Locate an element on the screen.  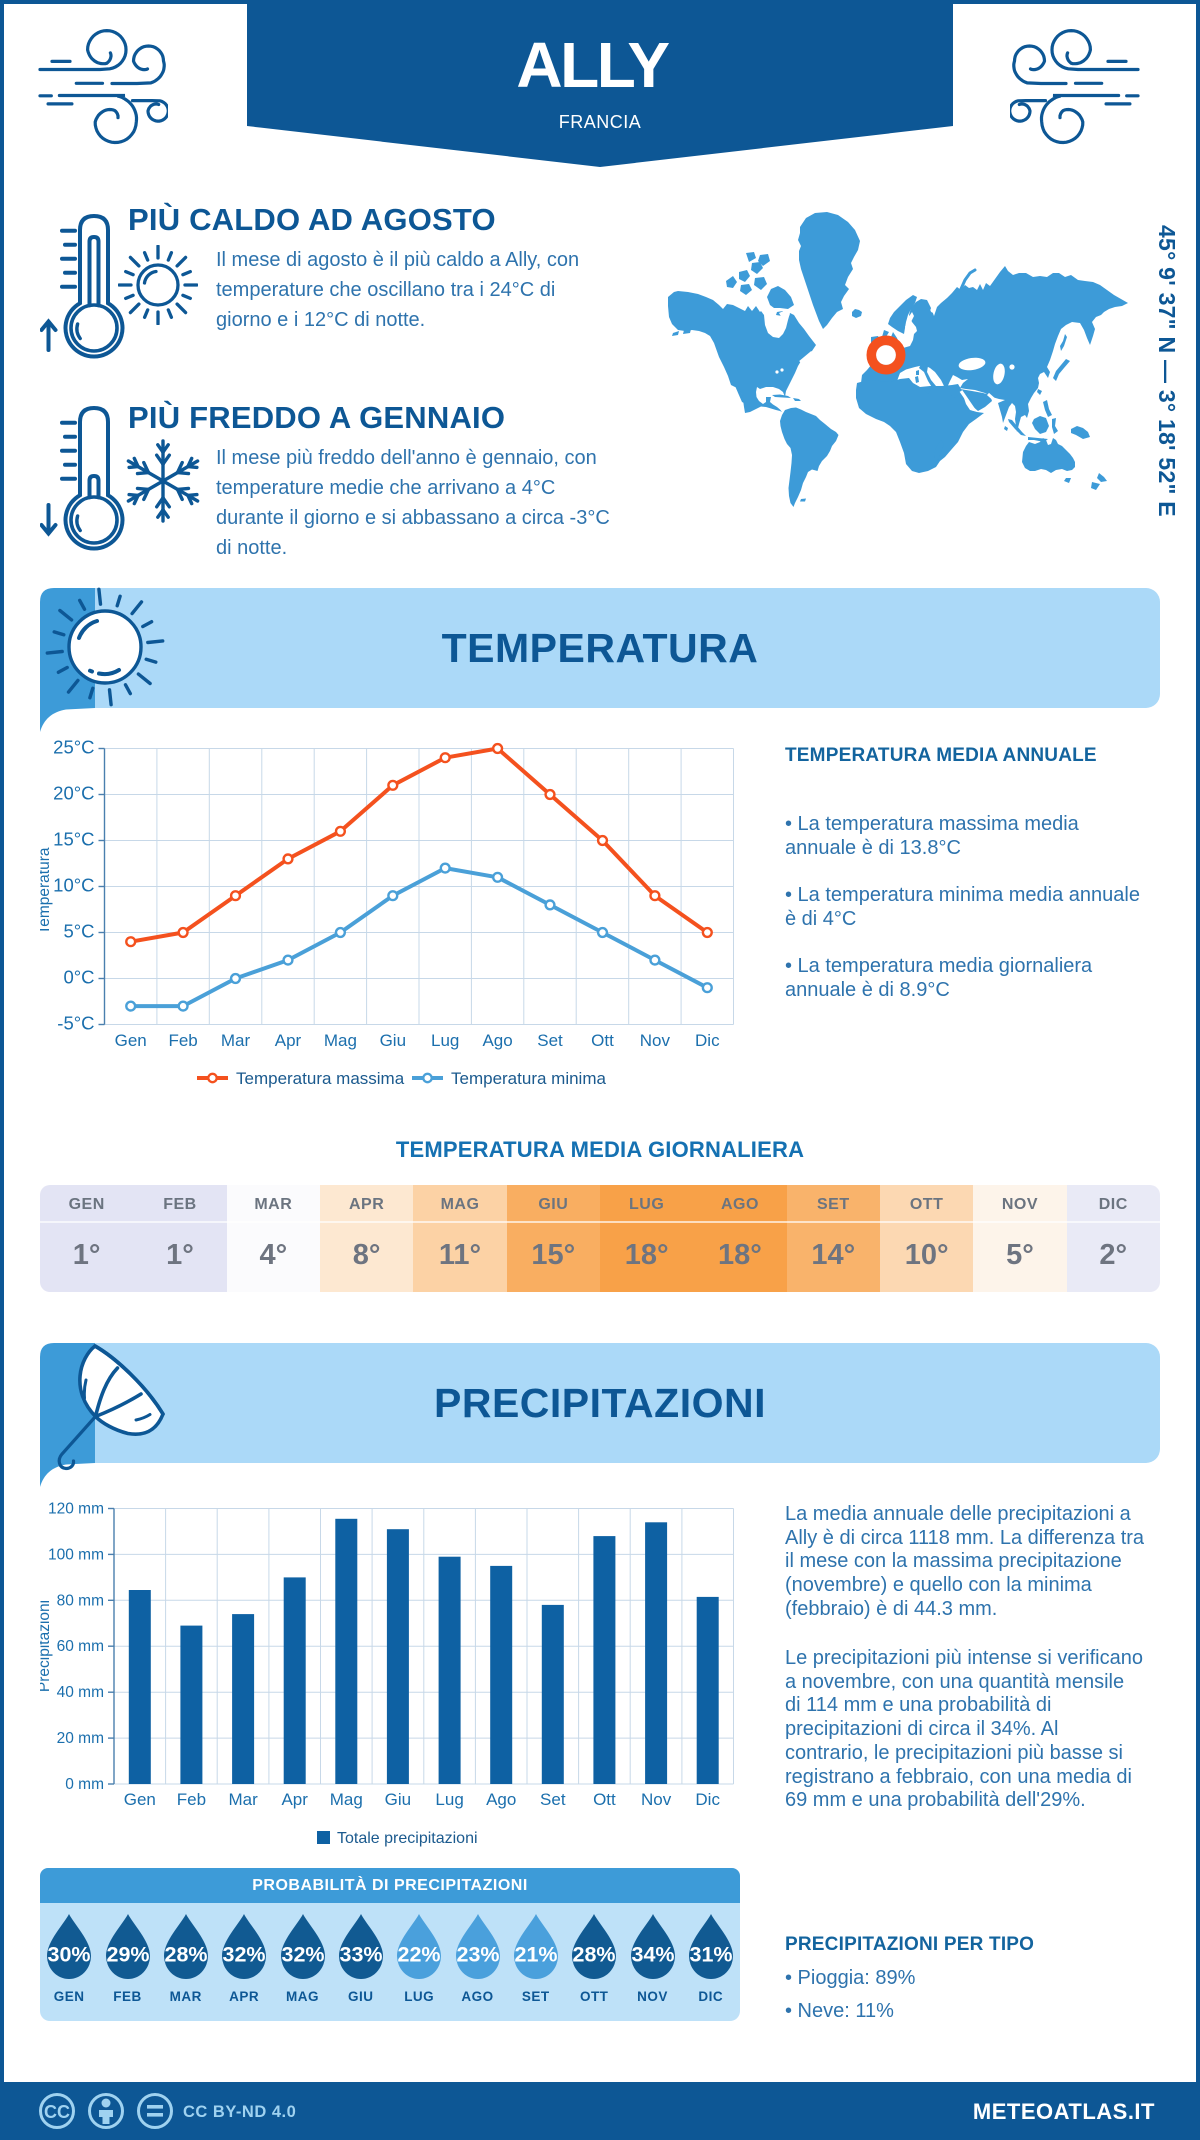
svg-text: 20 mm is located at coordinates (80, 1738).